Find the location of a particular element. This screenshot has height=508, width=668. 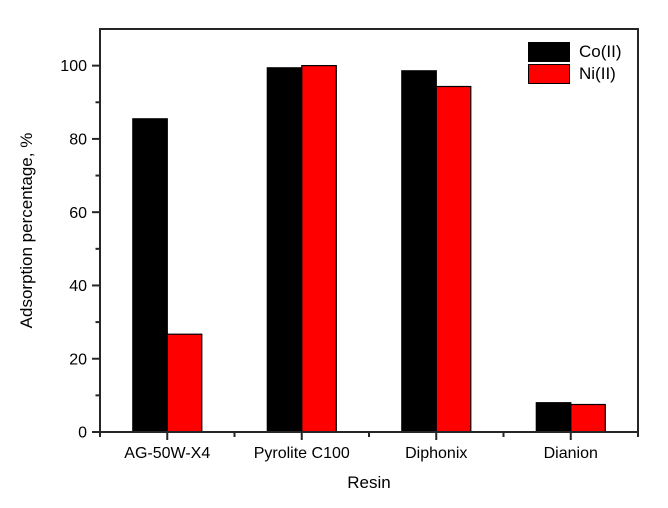

chart-legend: Co(II) Ni(II) is located at coordinates (575, 64).